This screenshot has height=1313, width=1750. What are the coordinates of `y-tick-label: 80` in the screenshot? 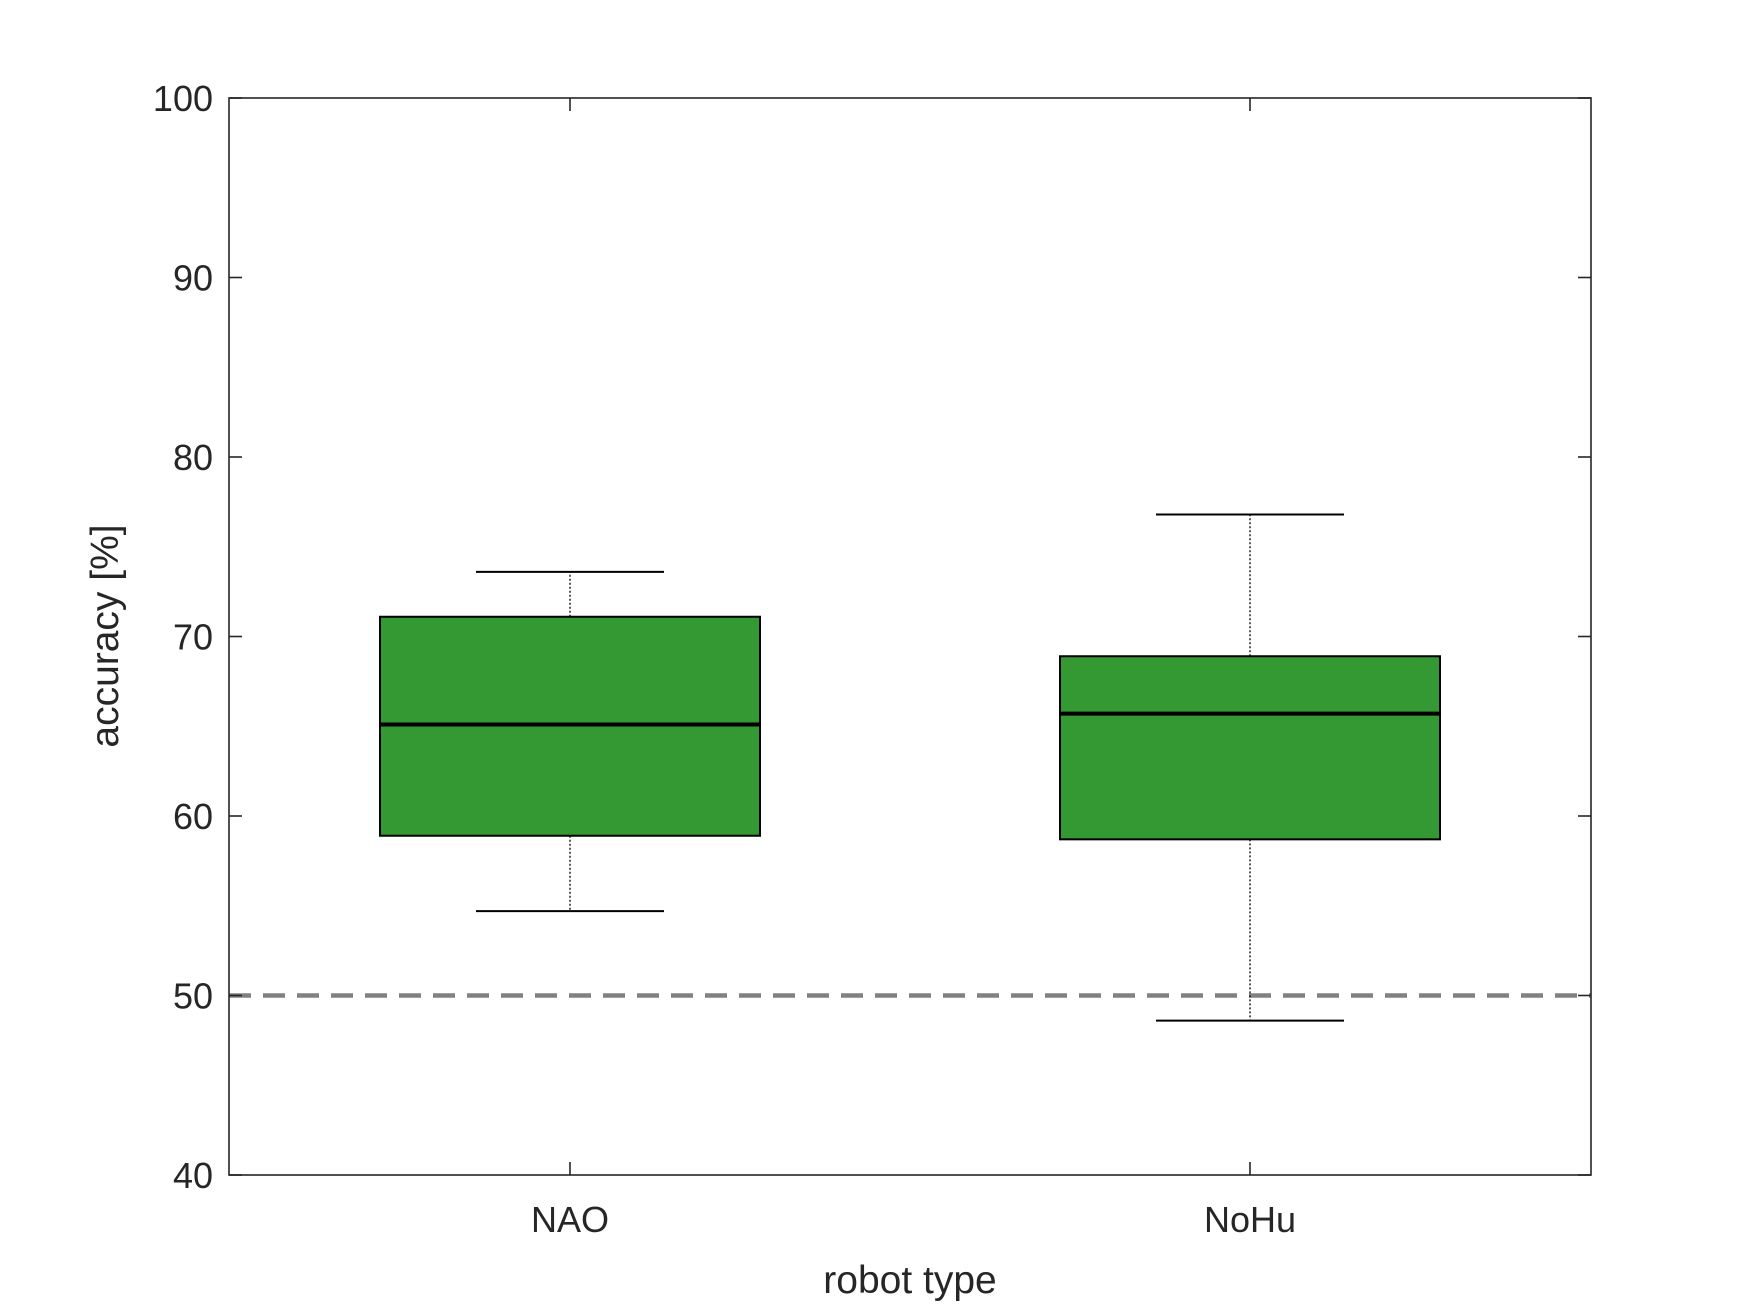 It's located at (193, 457).